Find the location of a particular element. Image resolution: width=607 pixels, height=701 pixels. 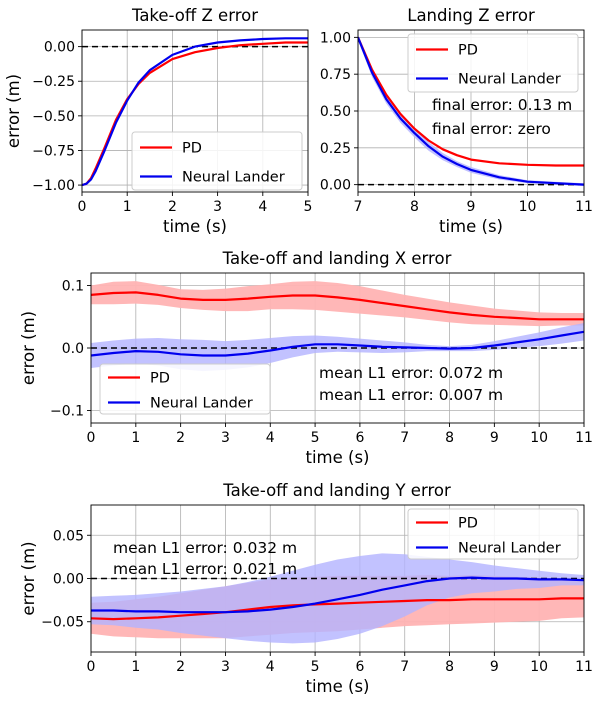

plot-frame is located at coordinates (195, 111).